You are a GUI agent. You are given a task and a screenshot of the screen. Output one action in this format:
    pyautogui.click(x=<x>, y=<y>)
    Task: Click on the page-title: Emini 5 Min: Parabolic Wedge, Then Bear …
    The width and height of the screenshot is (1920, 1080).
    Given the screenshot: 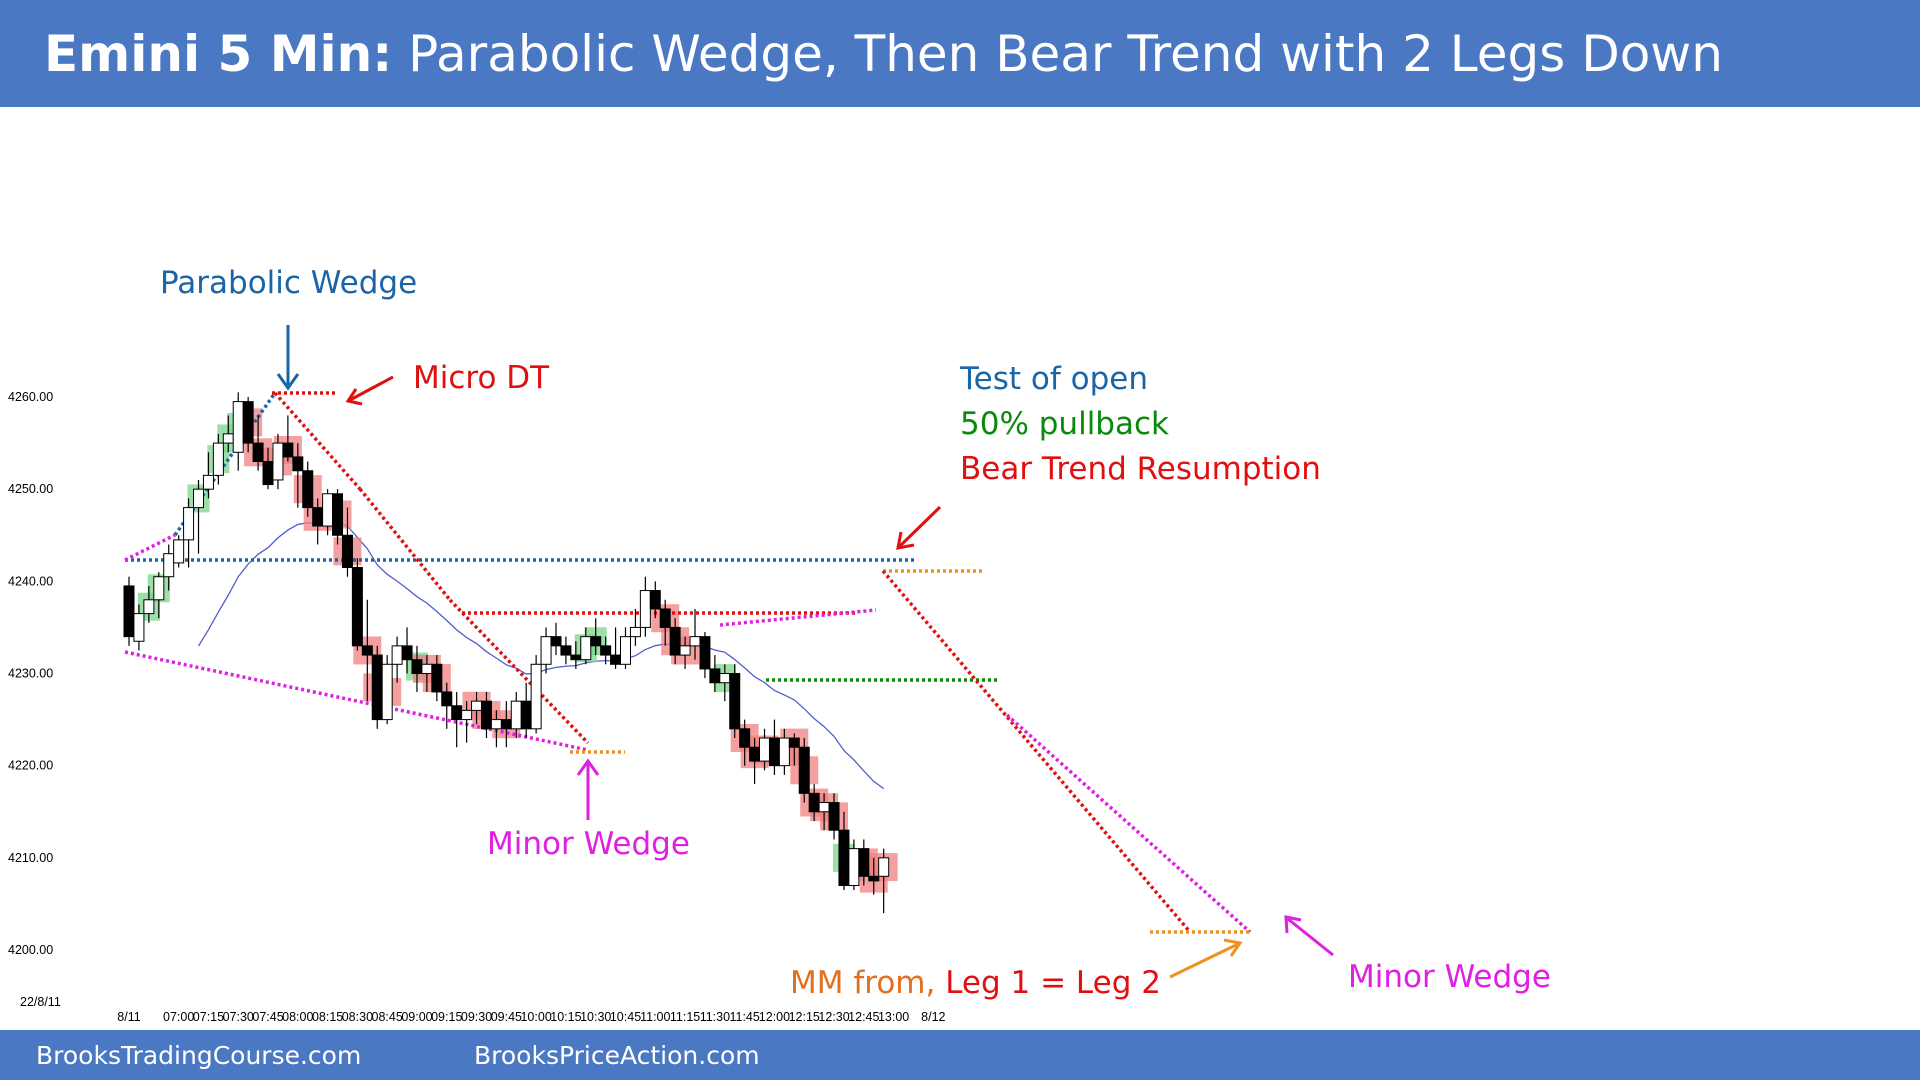 What is the action you would take?
    pyautogui.click(x=883, y=54)
    